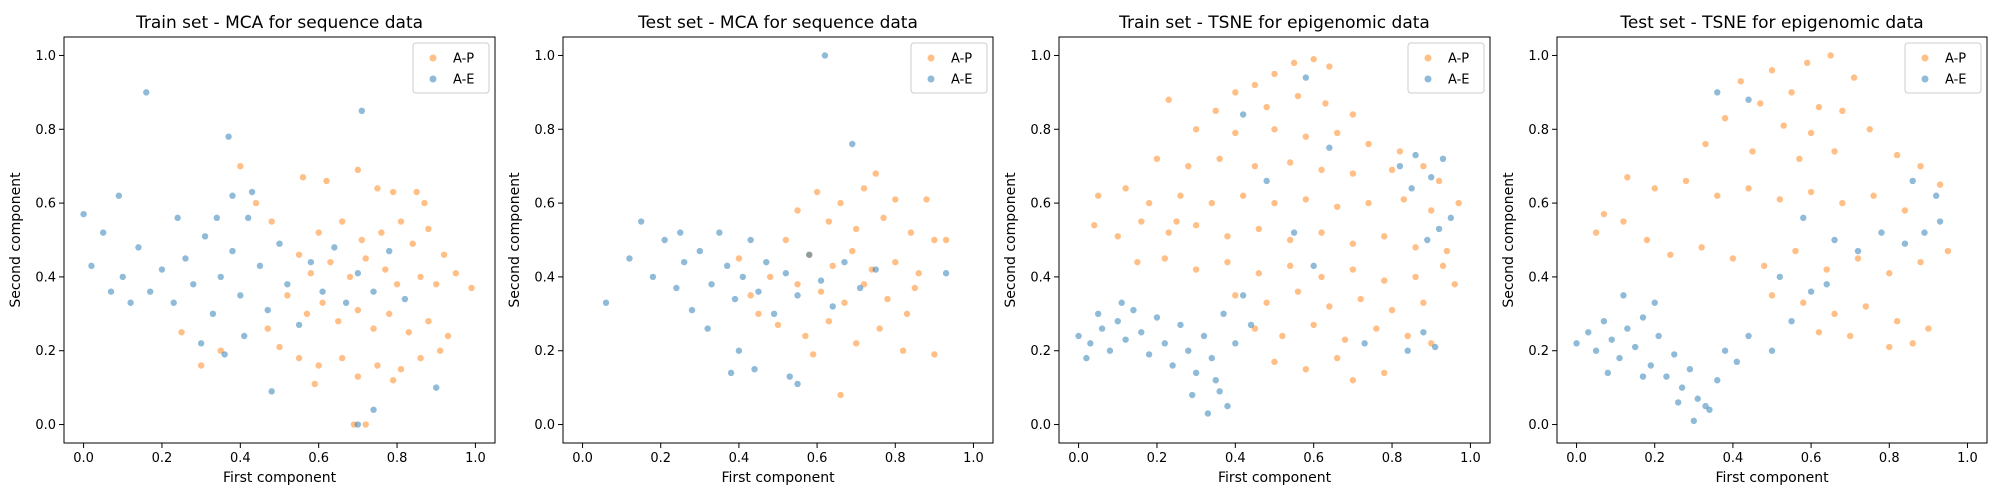 Image resolution: width=2000 pixels, height=504 pixels. Describe the element at coordinates (1313, 458) in the screenshot. I see `x-tick-label: 0.6` at that location.